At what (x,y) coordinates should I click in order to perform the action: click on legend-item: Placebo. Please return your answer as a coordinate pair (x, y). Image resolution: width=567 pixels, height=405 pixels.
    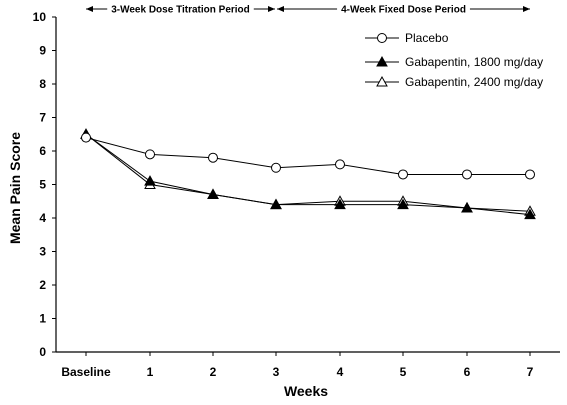
    Looking at the image, I should click on (407, 38).